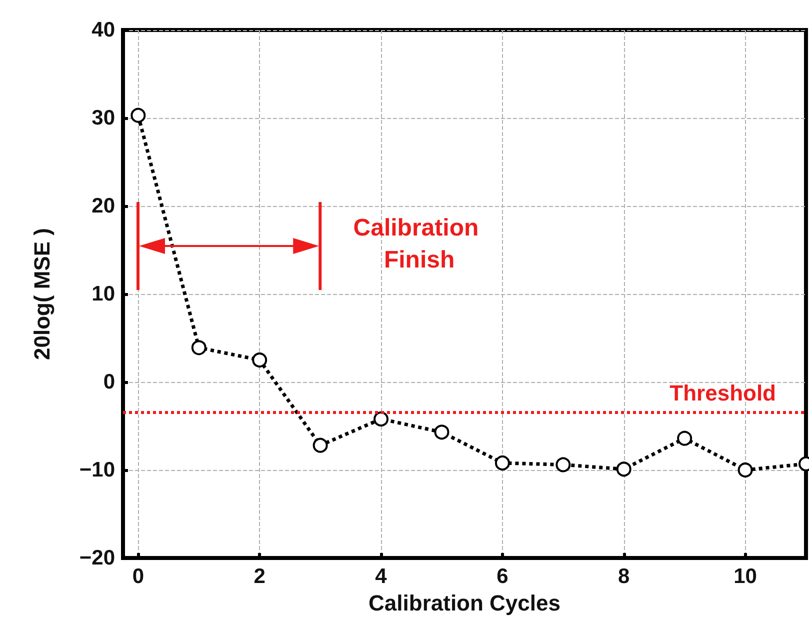 Image resolution: width=809 pixels, height=642 pixels. What do you see at coordinates (624, 576) in the screenshot?
I see `x-tick-label: 8` at bounding box center [624, 576].